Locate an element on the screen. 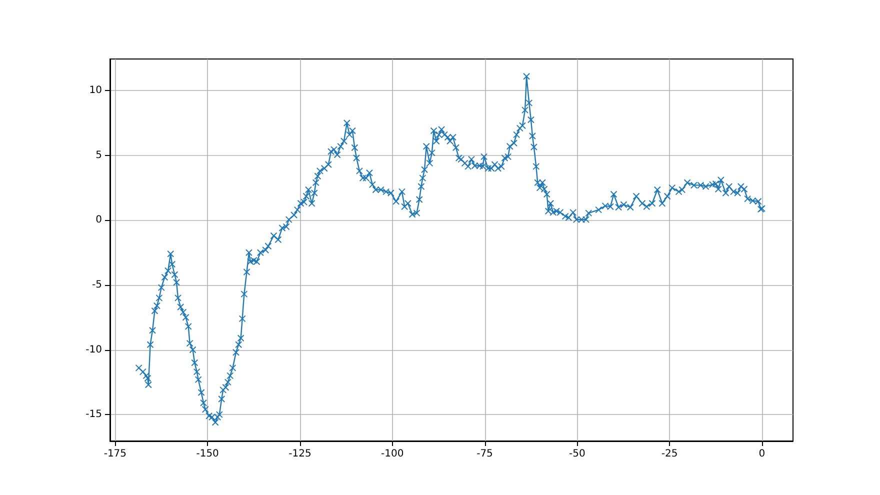 This screenshot has height=495, width=880. y-tick-label: 5 is located at coordinates (99, 155).